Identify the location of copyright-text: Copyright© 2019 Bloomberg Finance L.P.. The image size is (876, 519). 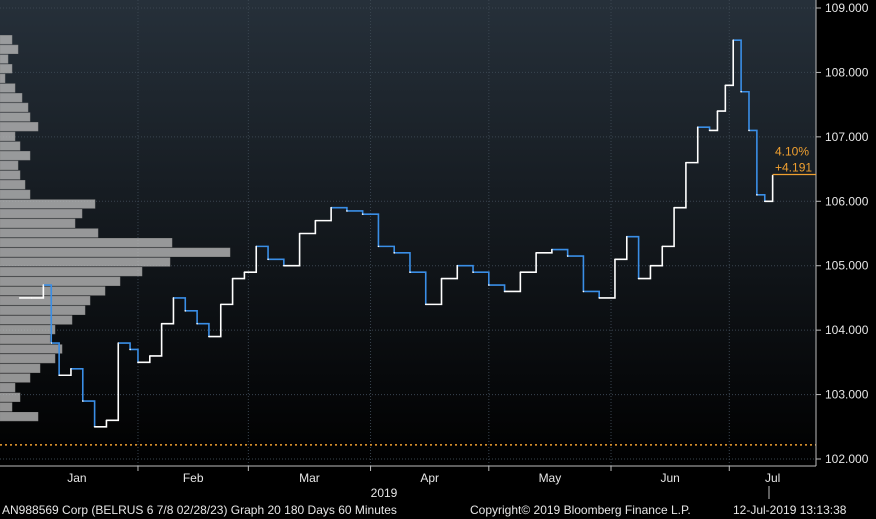
(580, 510).